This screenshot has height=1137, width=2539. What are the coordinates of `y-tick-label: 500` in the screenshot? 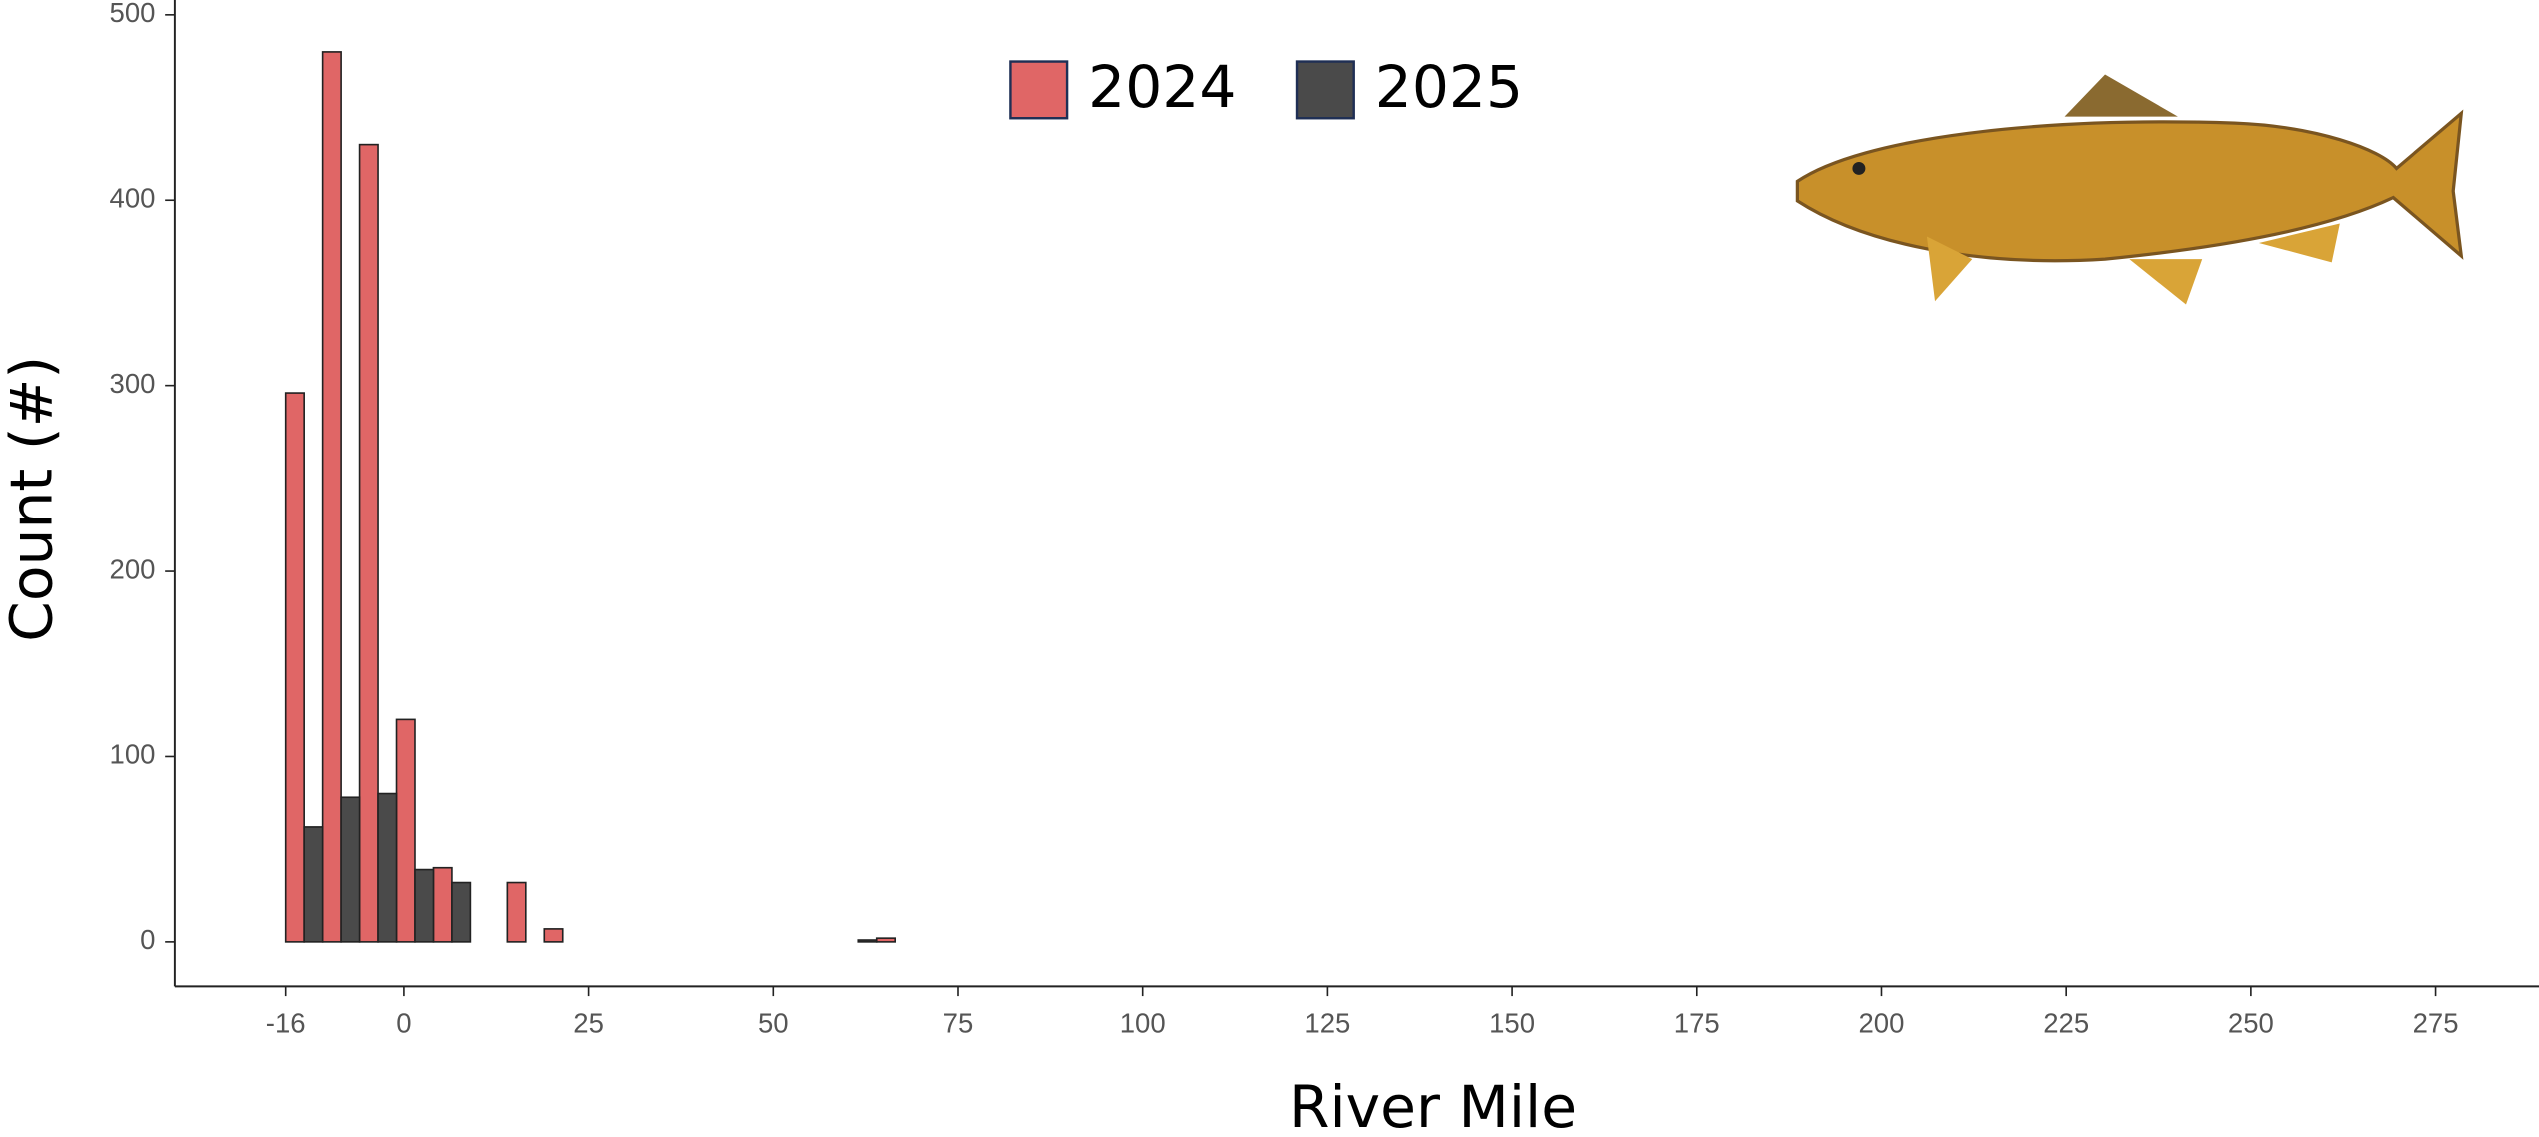 It's located at (133, 14).